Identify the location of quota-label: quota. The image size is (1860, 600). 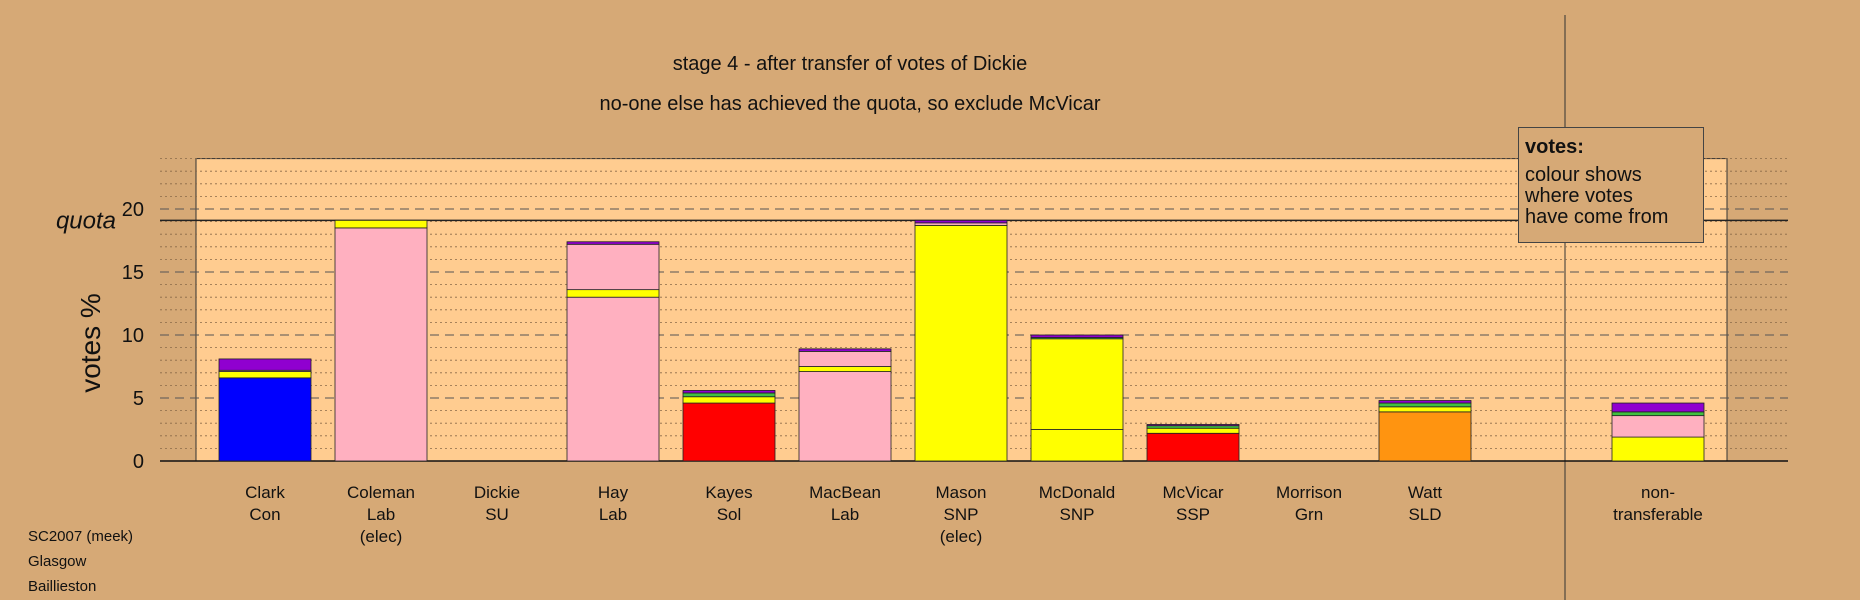
(86, 220).